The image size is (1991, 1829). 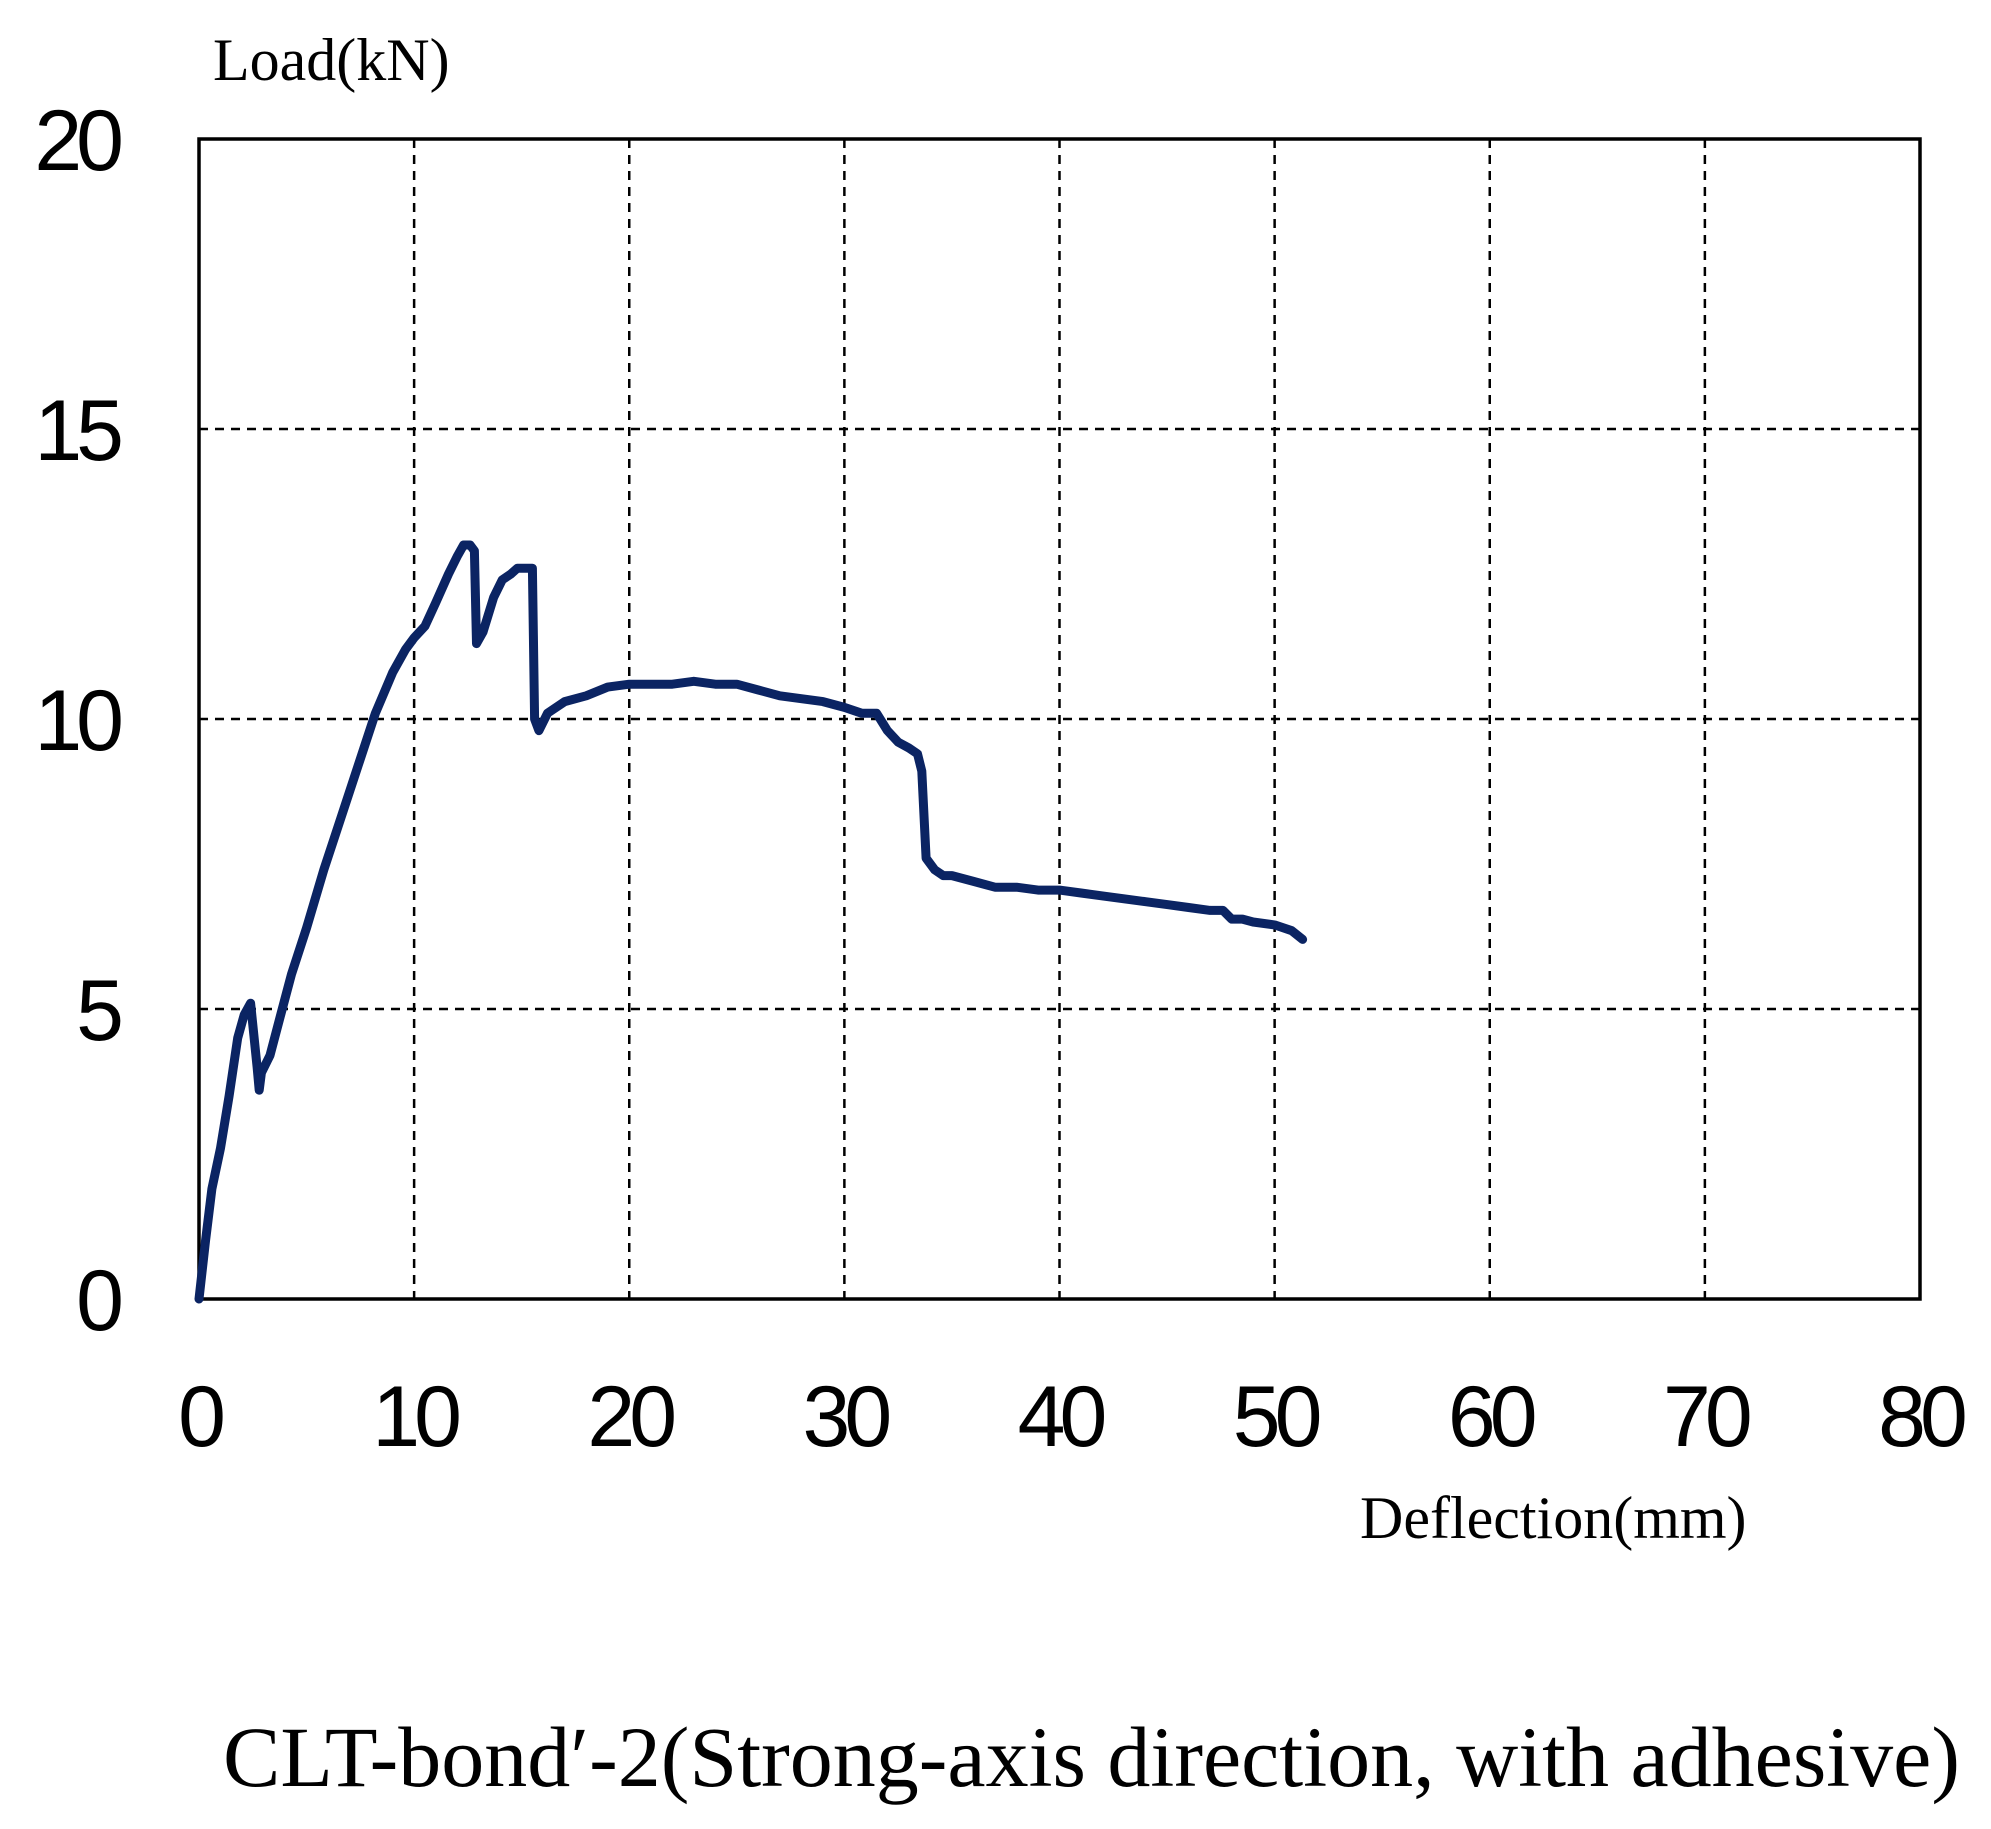 I want to click on x-tick-label: 0, so click(x=200, y=1417).